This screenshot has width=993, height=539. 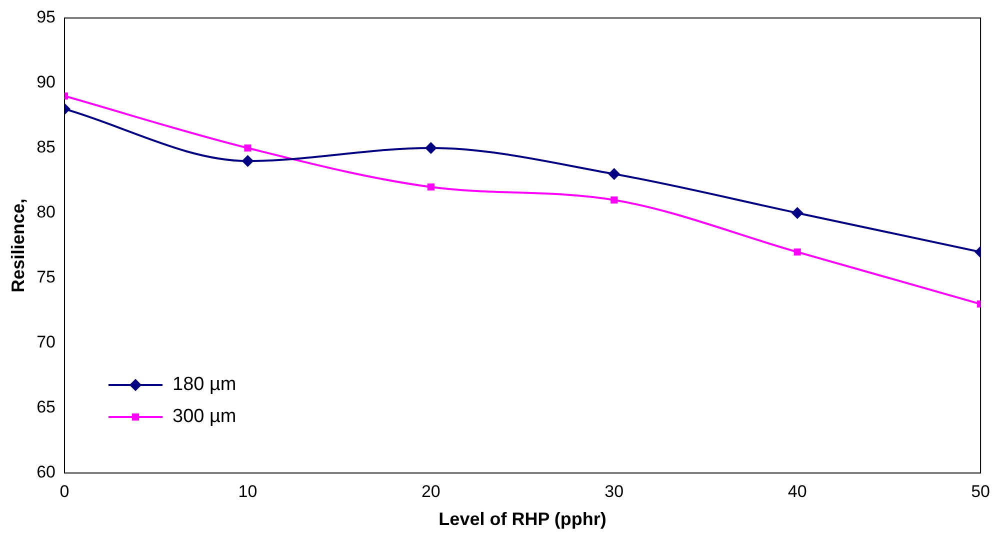 I want to click on y-tick-label: 95, so click(x=46, y=17).